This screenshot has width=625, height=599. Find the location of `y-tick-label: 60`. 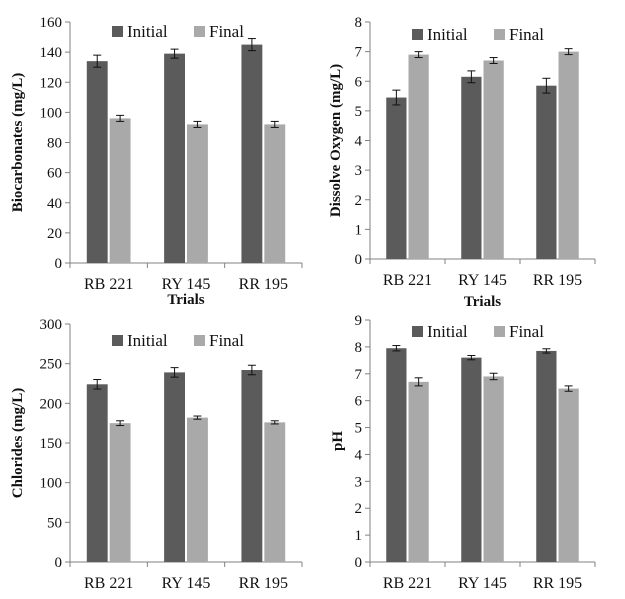

y-tick-label: 60 is located at coordinates (54, 174).